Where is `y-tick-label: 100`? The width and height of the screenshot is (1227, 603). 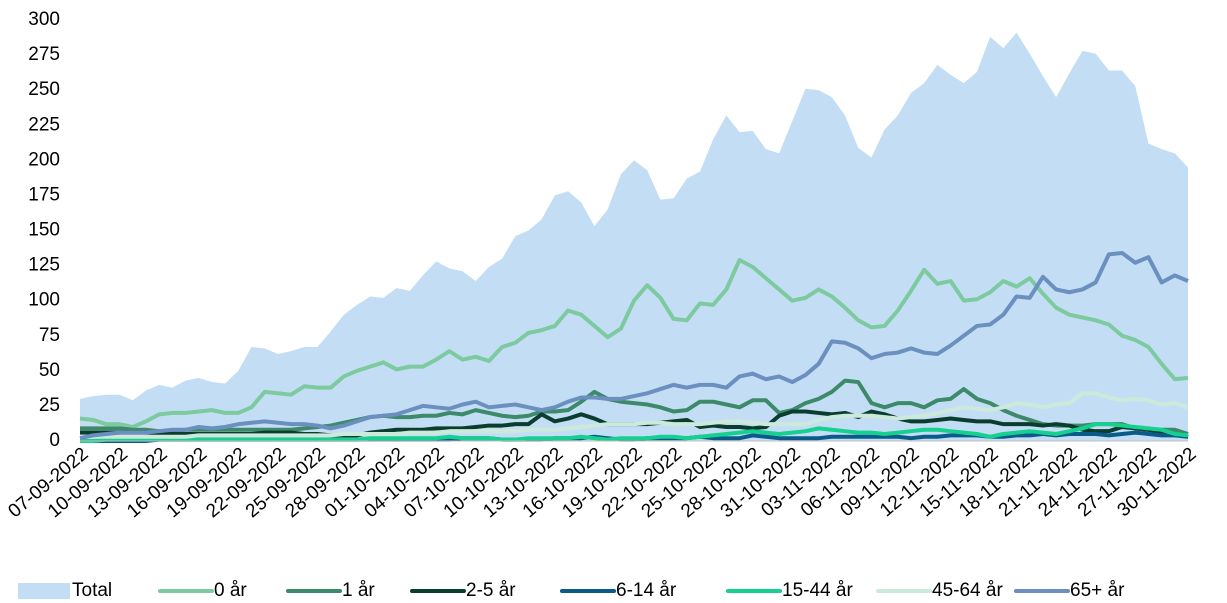 y-tick-label: 100 is located at coordinates (44, 300).